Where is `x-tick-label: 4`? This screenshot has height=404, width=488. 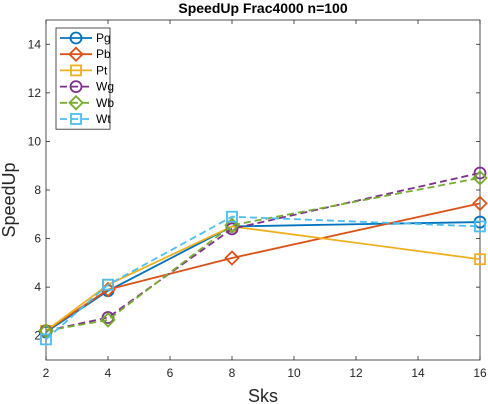 x-tick-label: 4 is located at coordinates (108, 373).